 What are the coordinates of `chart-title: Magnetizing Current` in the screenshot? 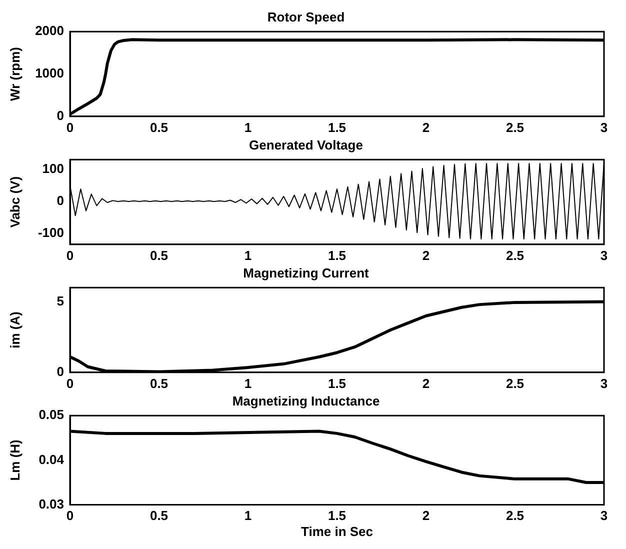 It's located at (306, 272).